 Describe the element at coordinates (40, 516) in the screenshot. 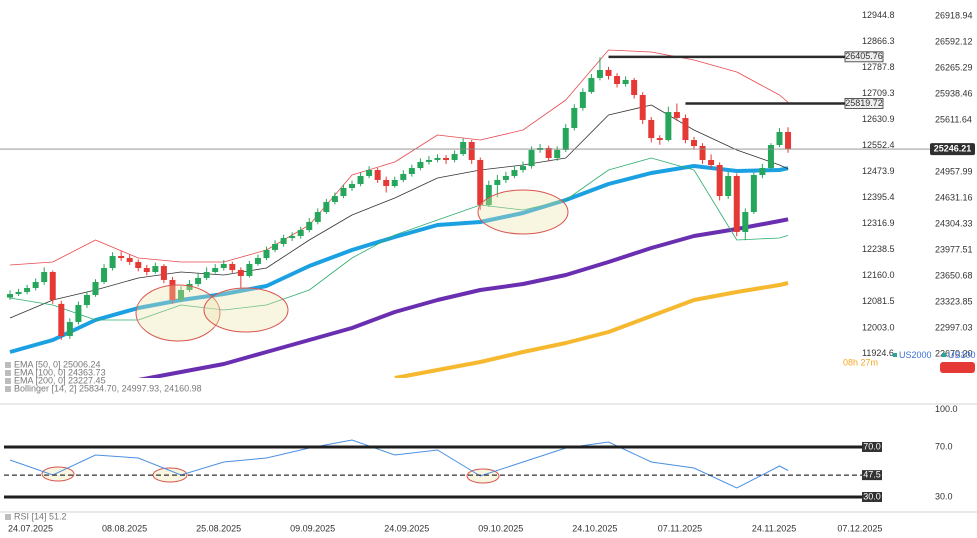

I see `rsi-legend: RSI [14] 51.2` at that location.